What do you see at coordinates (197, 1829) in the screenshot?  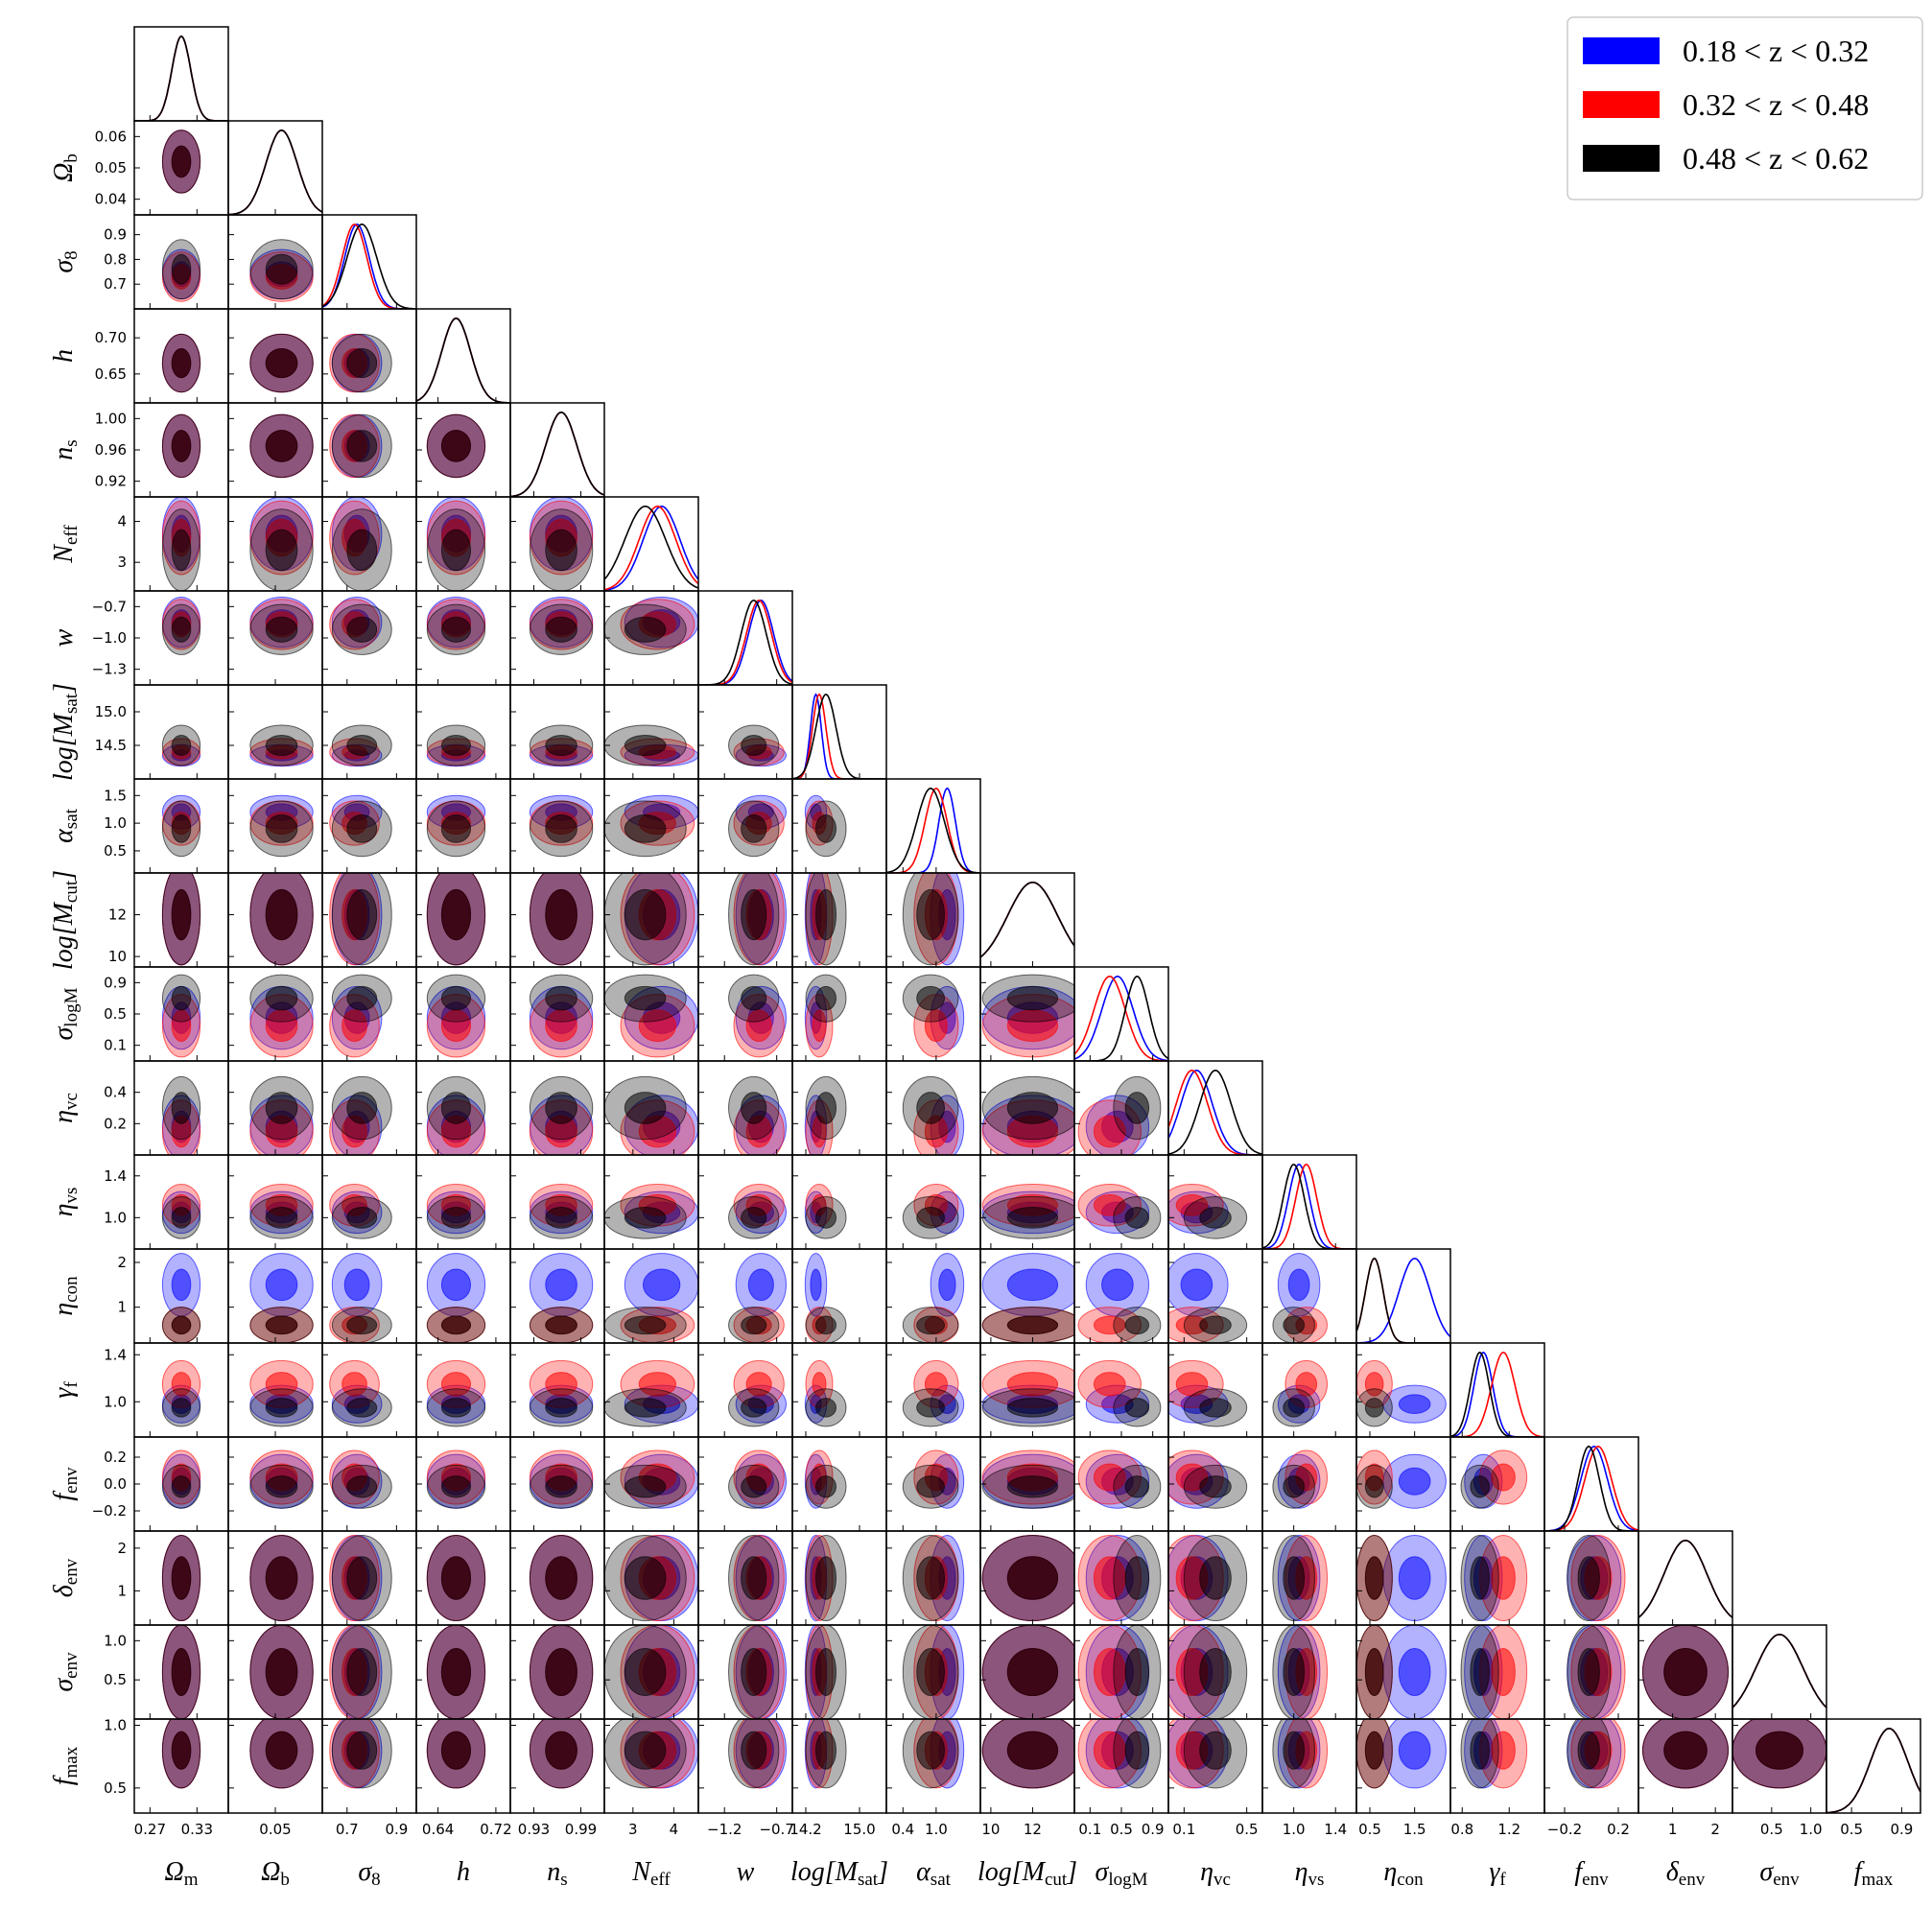 I see `x-tick-label: 0.33` at bounding box center [197, 1829].